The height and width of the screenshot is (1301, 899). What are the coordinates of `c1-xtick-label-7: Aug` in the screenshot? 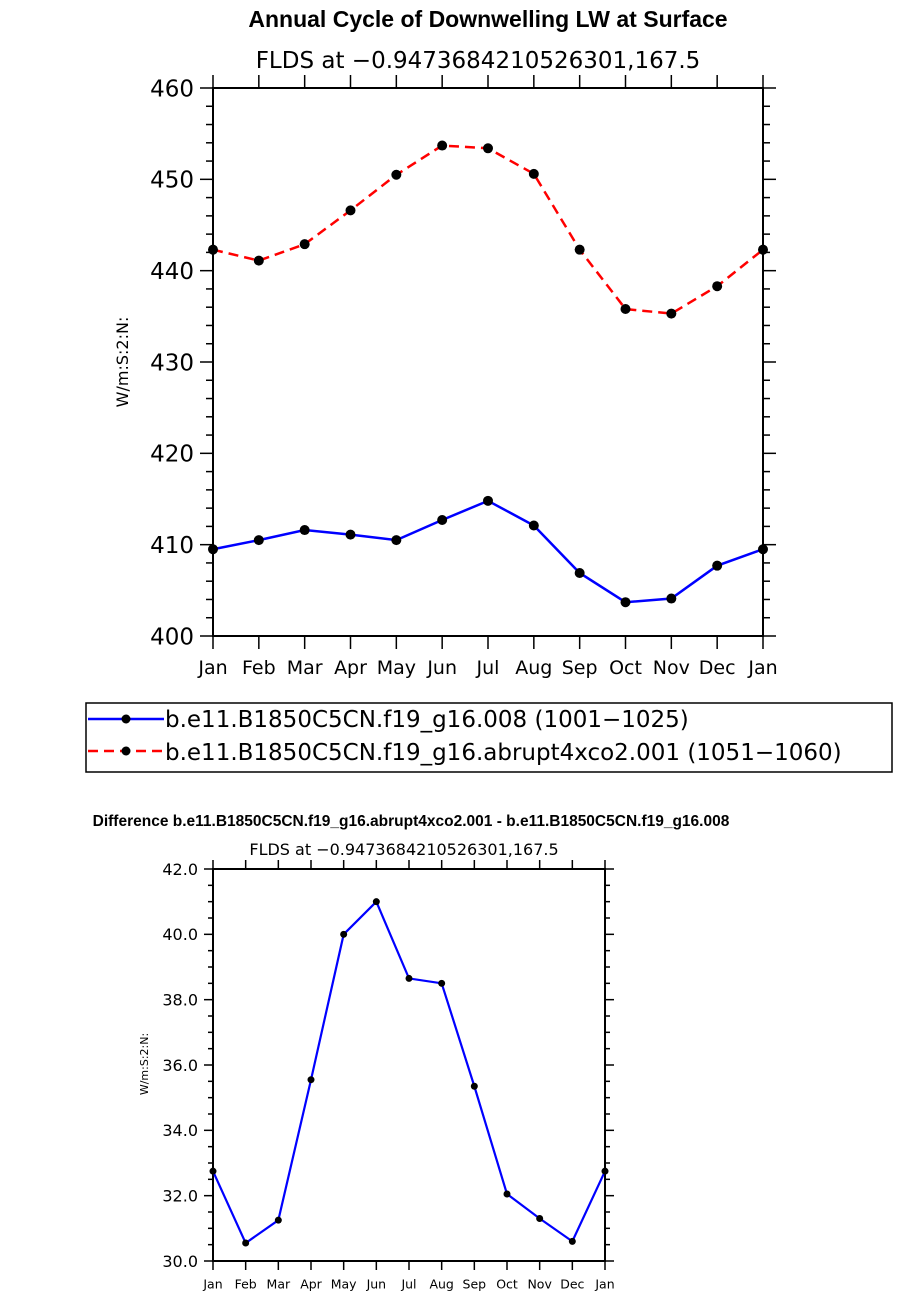 It's located at (533, 668).